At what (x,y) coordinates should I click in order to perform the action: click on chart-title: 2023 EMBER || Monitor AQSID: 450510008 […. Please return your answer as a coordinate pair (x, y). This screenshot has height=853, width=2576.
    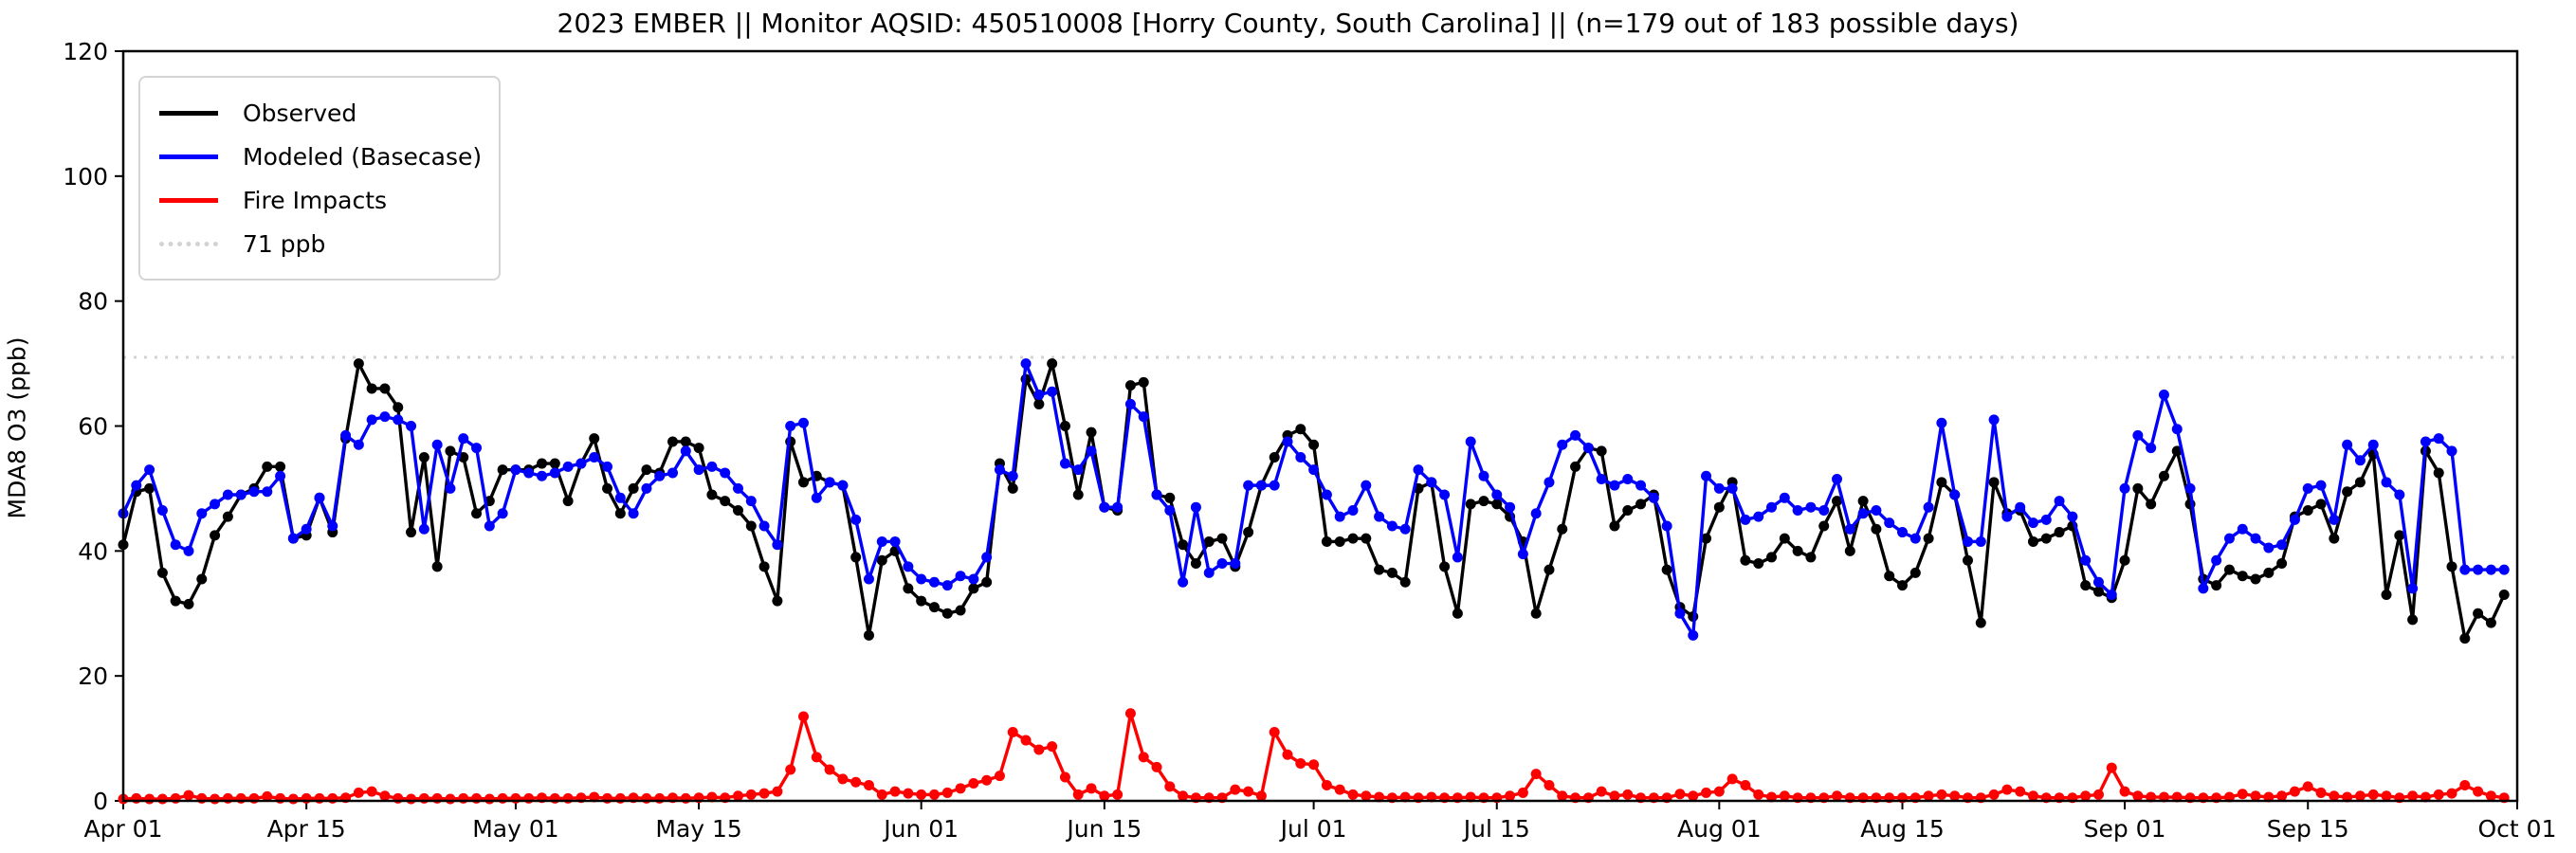
    Looking at the image, I should click on (1288, 23).